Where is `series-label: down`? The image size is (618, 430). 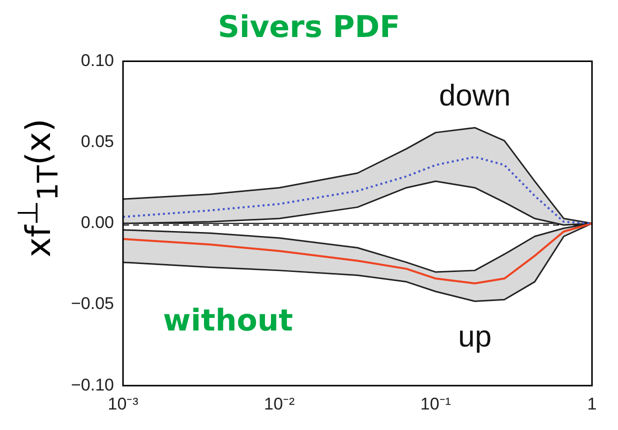 series-label: down is located at coordinates (474, 96).